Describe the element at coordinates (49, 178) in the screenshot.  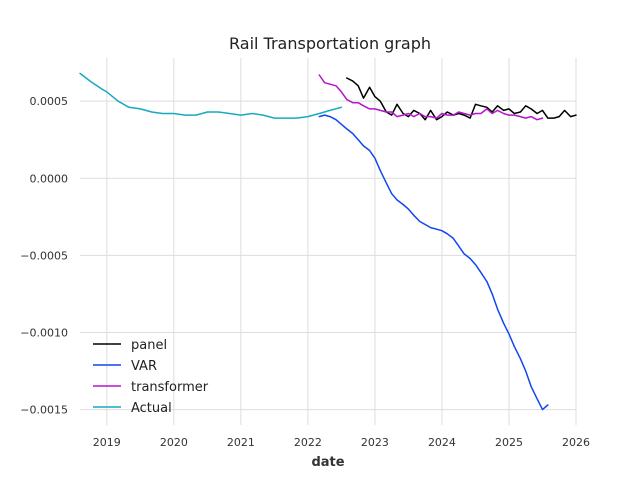
I see `y-tick-label: 0.0000` at that location.